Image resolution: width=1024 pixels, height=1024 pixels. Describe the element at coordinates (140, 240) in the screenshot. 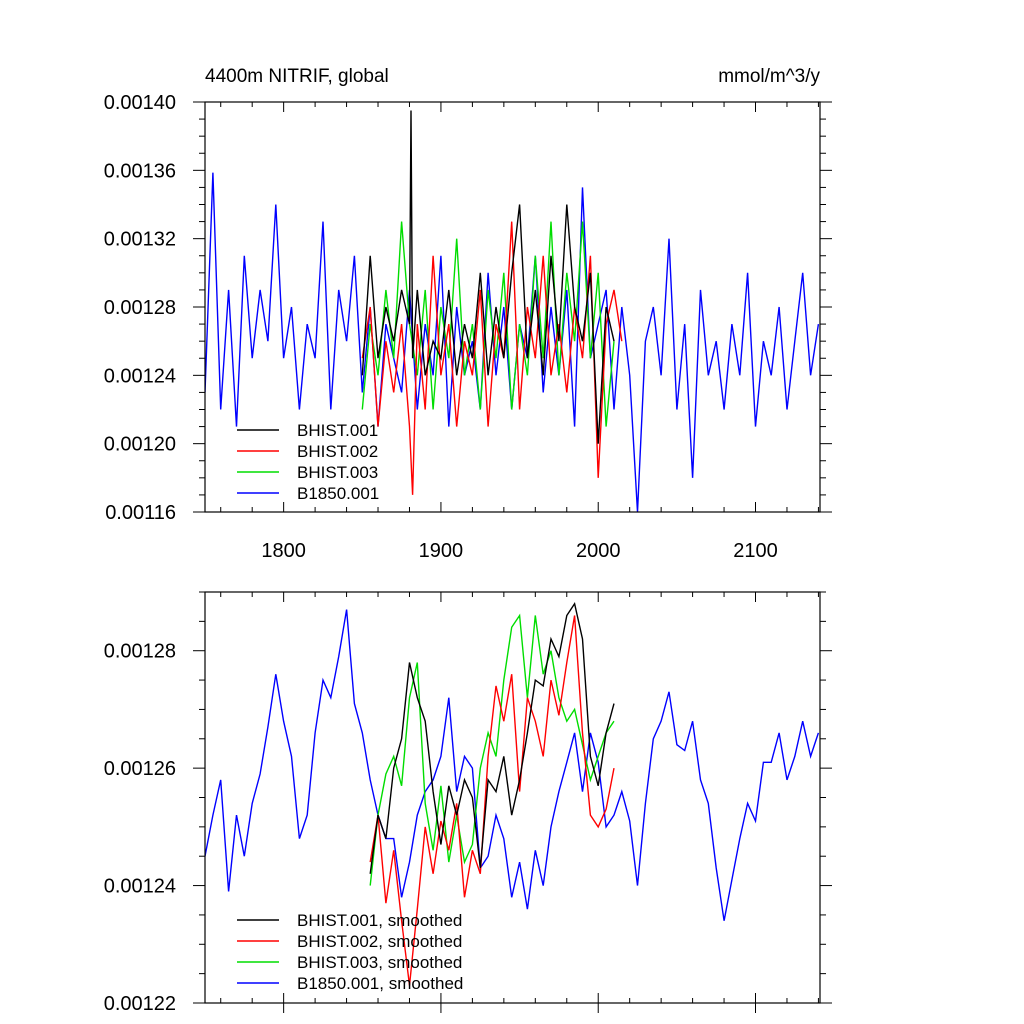

I see `y-tick-label: 0.00132` at that location.